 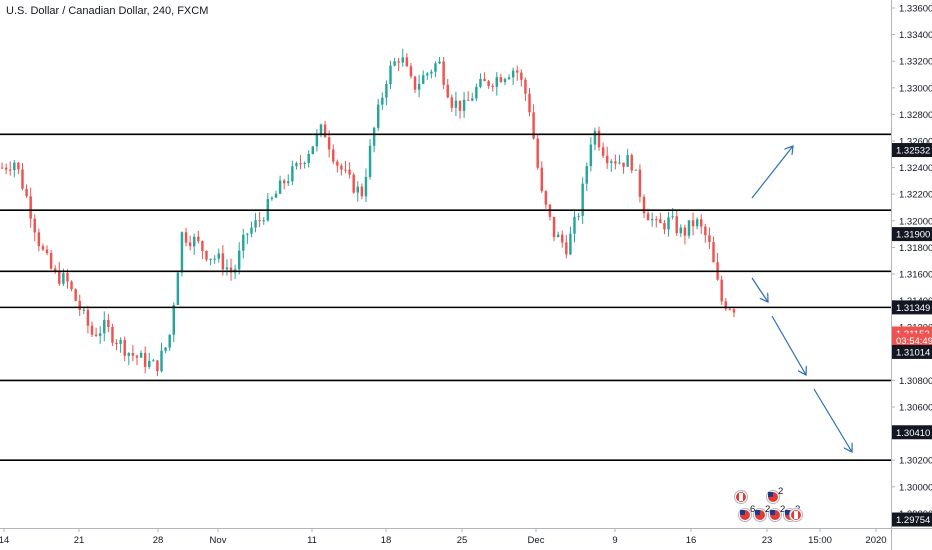 I want to click on canada-flag-stripe, so click(x=741, y=497).